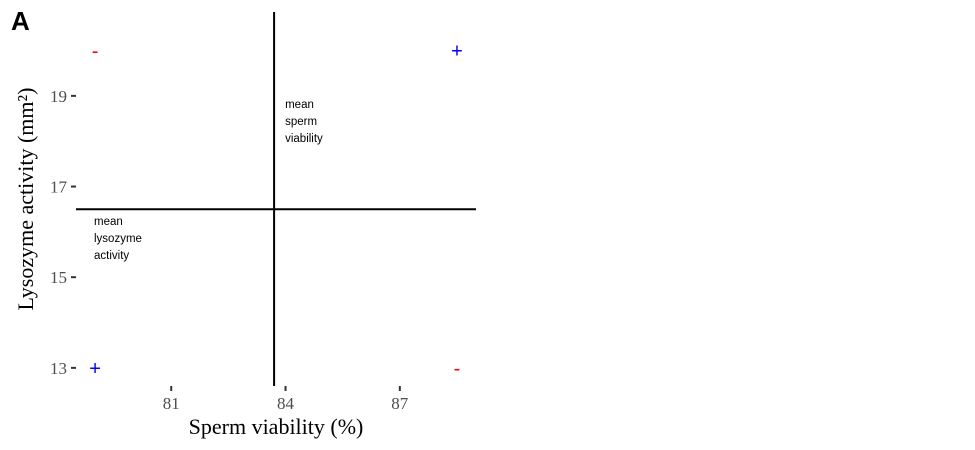 This screenshot has width=975, height=450. I want to click on horizontal-line-label: activity, so click(111, 256).